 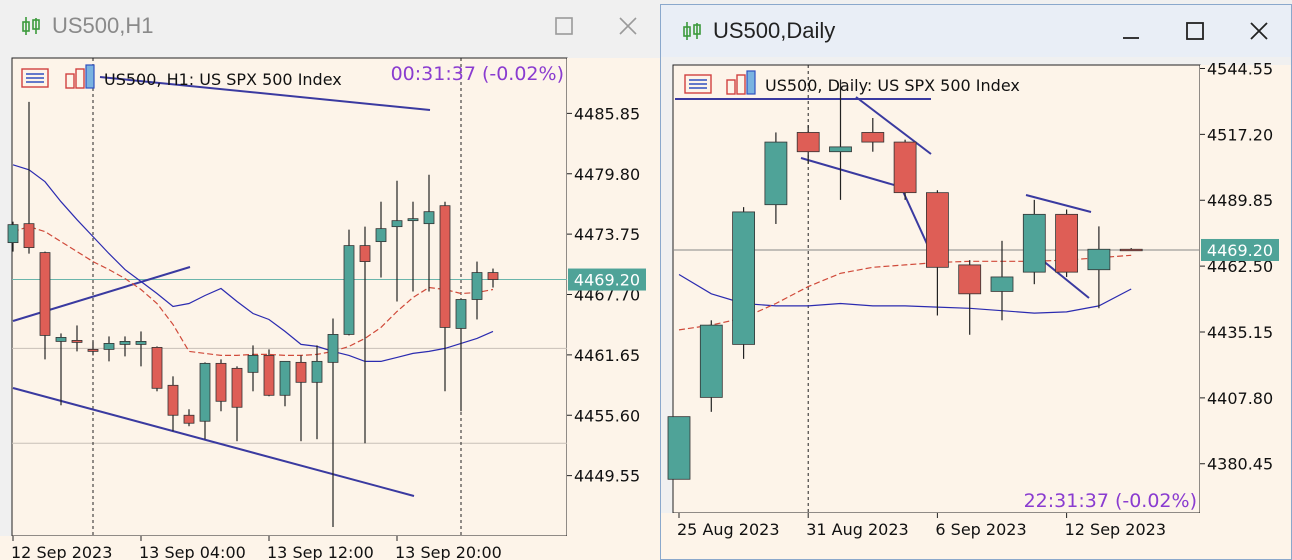 What do you see at coordinates (698, 84) in the screenshot?
I see `list-icon` at bounding box center [698, 84].